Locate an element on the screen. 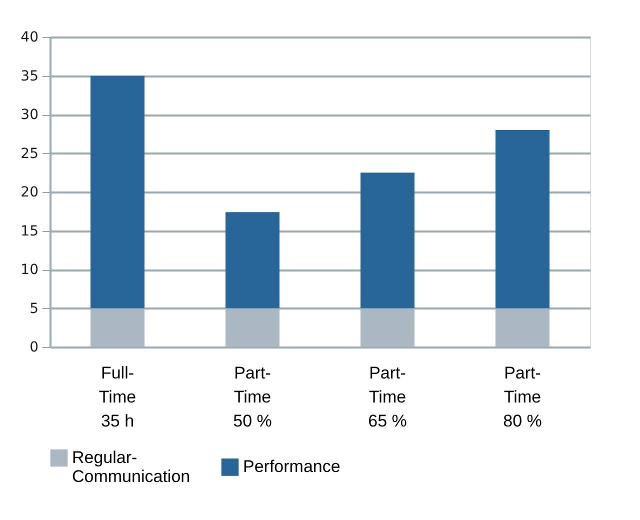 The image size is (640, 520). legend-label: Performance is located at coordinates (291, 466).